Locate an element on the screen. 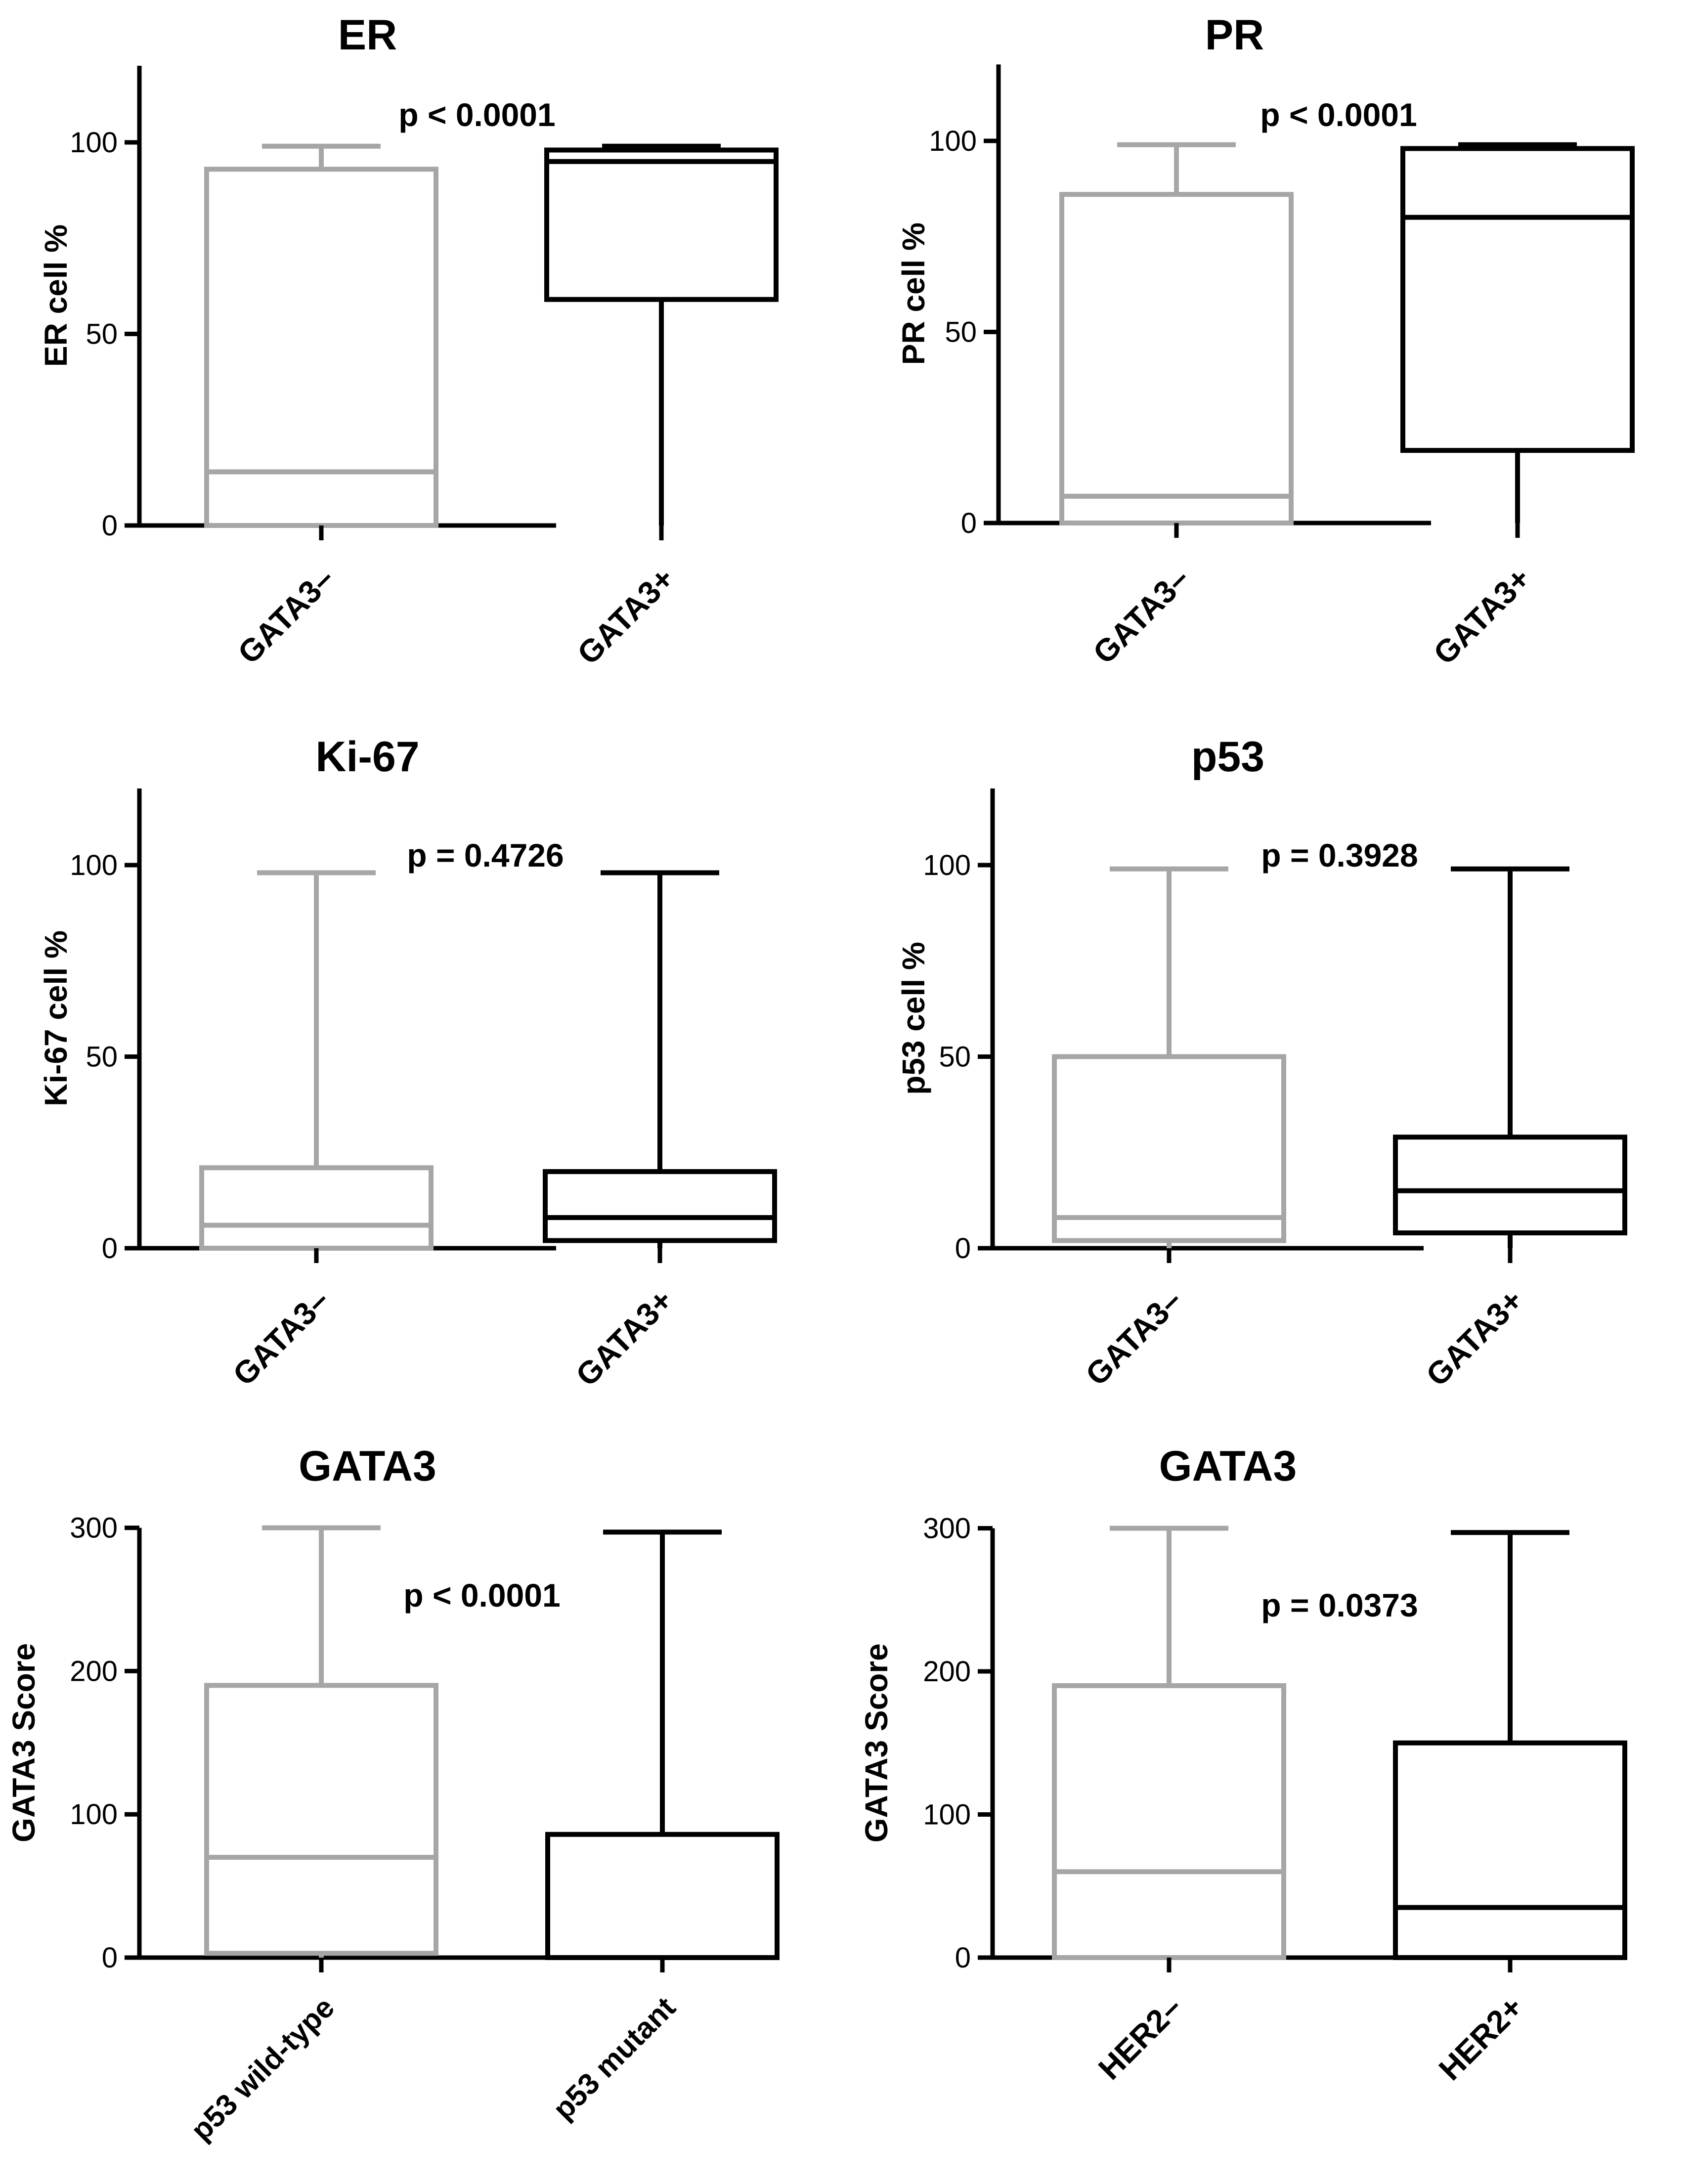 This screenshot has height=2184, width=1695. p-value-annotation: p = 0.0373 is located at coordinates (1339, 1605).